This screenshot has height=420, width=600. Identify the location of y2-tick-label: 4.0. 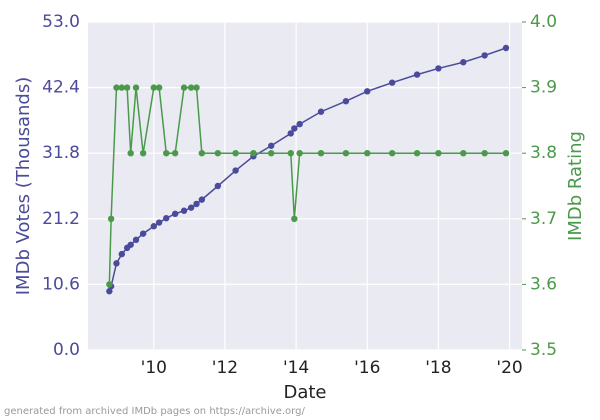
(543, 22).